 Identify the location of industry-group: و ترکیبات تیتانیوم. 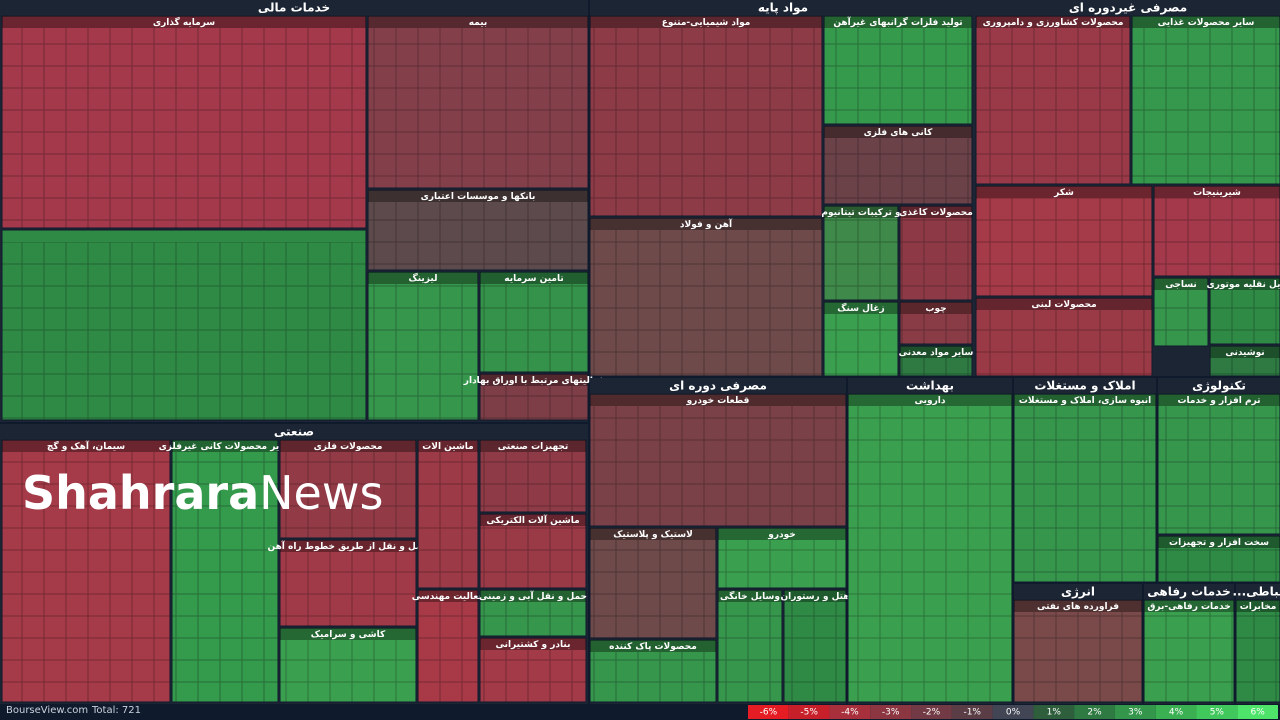
(861, 253).